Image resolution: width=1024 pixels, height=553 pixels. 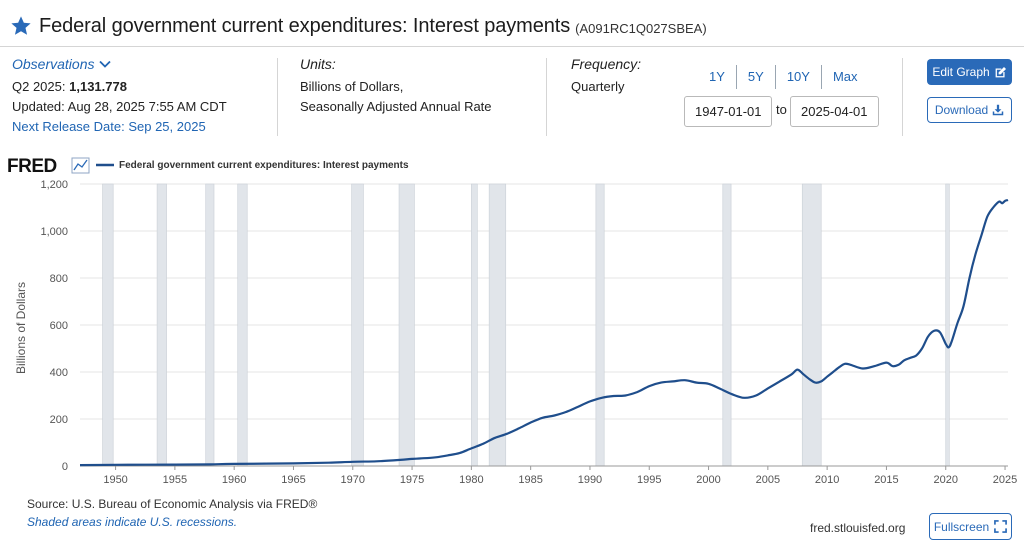 What do you see at coordinates (396, 106) in the screenshot?
I see `units-line-2: Seasonally Adjusted Annual Rate` at bounding box center [396, 106].